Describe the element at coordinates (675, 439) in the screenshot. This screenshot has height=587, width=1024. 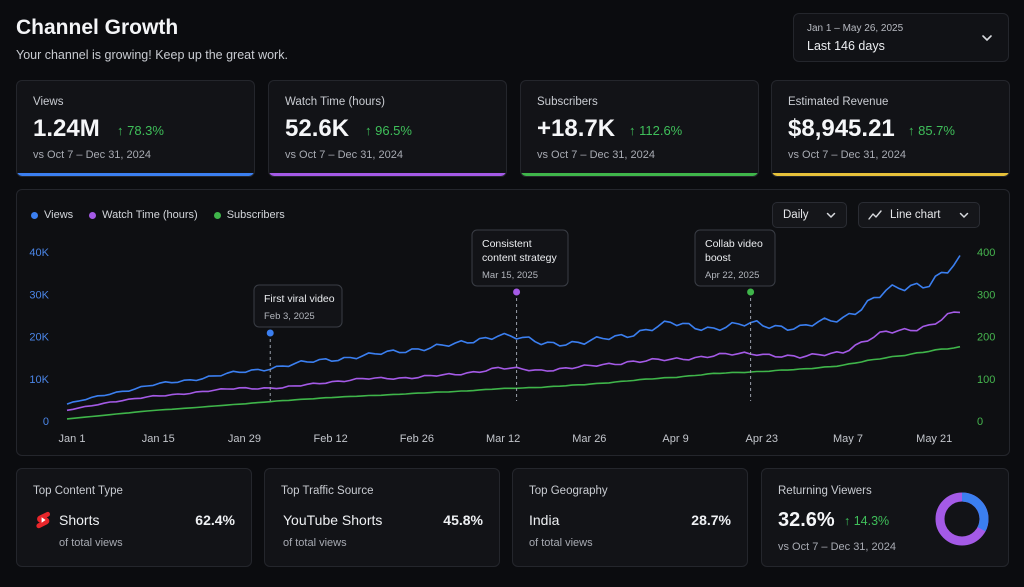
I see `x-tick-label: Apr 9` at that location.